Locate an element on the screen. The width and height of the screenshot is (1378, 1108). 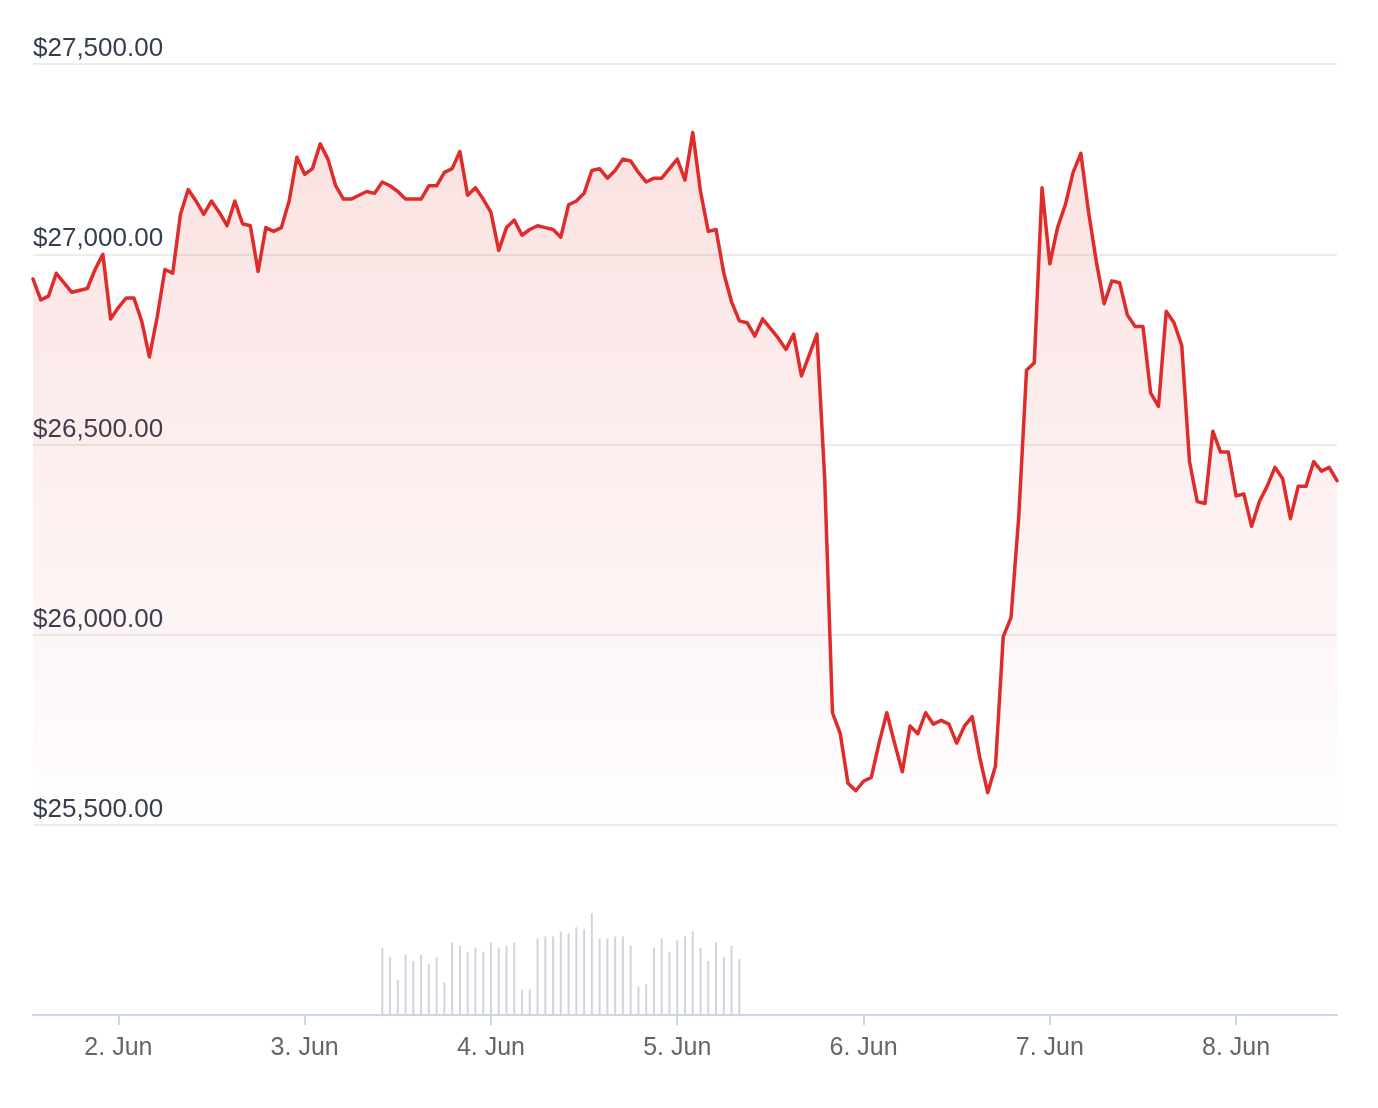
x-tick-label: 4. Jun is located at coordinates (491, 1045).